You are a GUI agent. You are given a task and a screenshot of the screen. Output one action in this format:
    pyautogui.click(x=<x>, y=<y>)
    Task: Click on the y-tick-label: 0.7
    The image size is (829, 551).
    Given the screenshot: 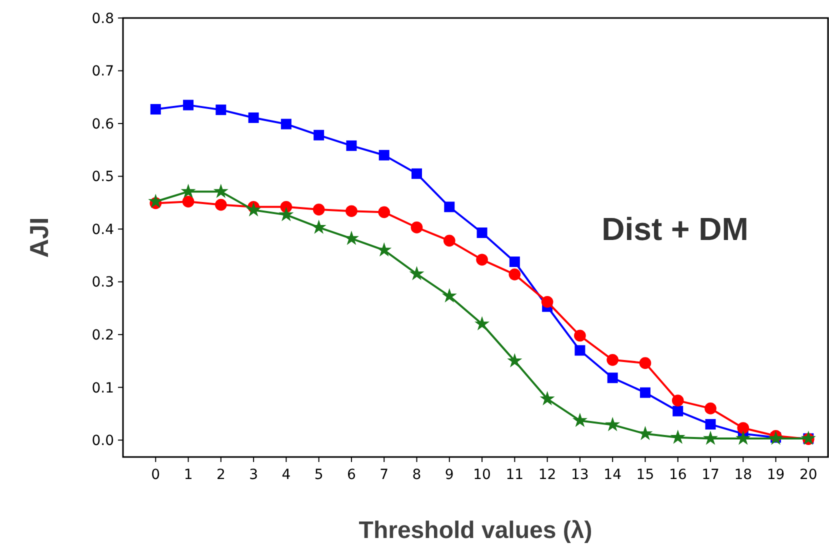 What is the action you would take?
    pyautogui.click(x=103, y=72)
    